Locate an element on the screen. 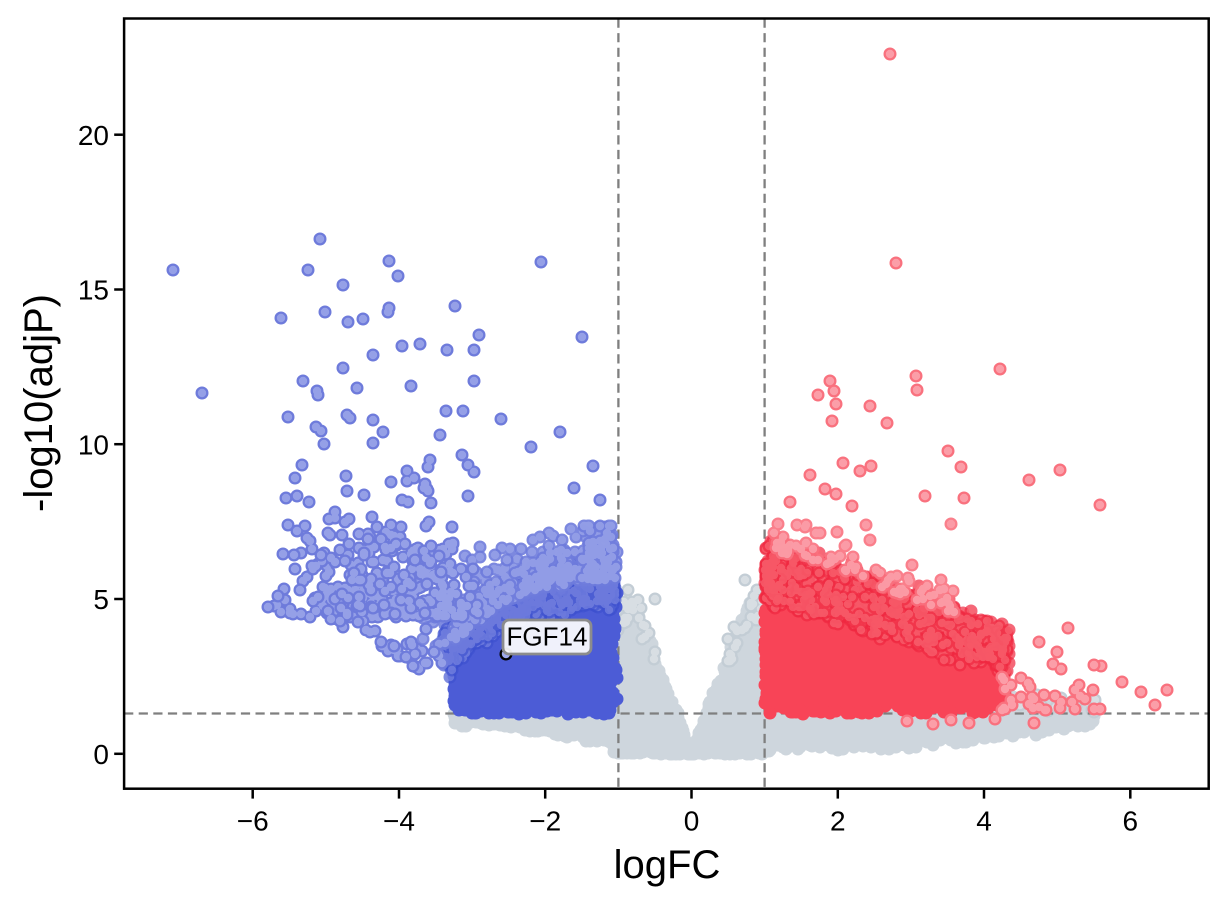 This screenshot has width=1228, height=911. svg-text: 4 is located at coordinates (984, 821).